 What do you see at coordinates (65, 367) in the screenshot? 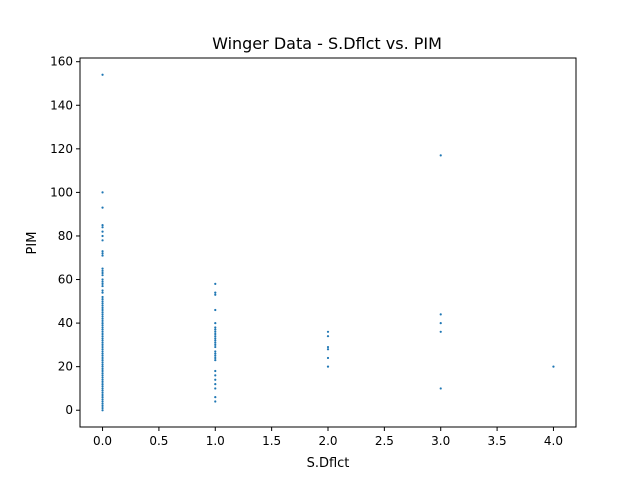
I see `y-tick-label: 20` at bounding box center [65, 367].